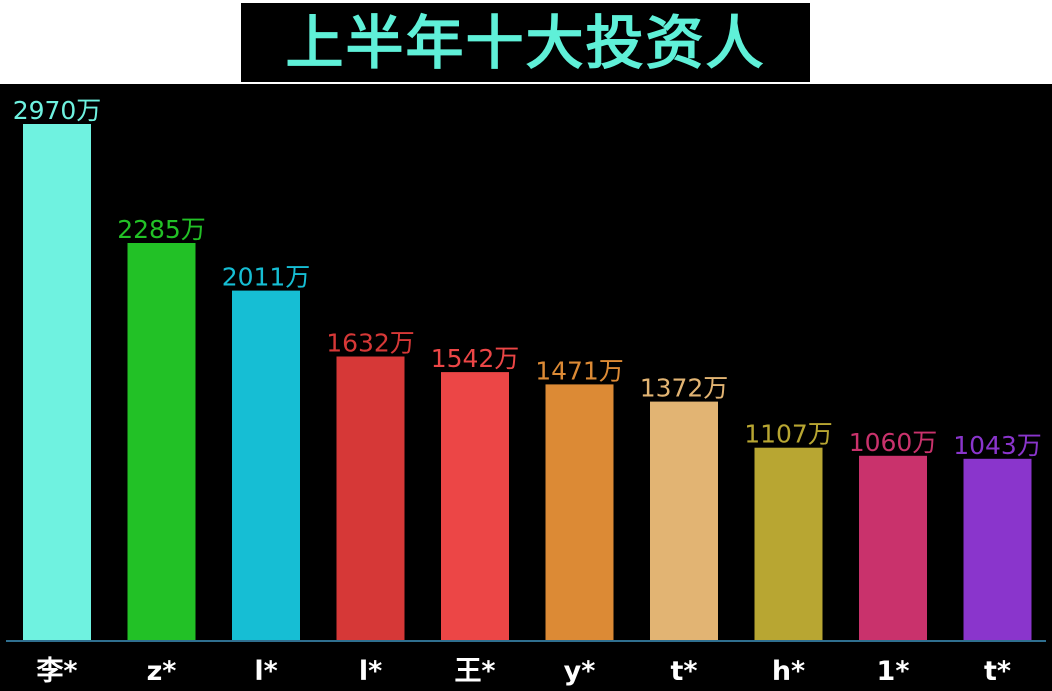 This screenshot has width=1052, height=691. I want to click on value-label-7: 1372万, so click(684, 388).